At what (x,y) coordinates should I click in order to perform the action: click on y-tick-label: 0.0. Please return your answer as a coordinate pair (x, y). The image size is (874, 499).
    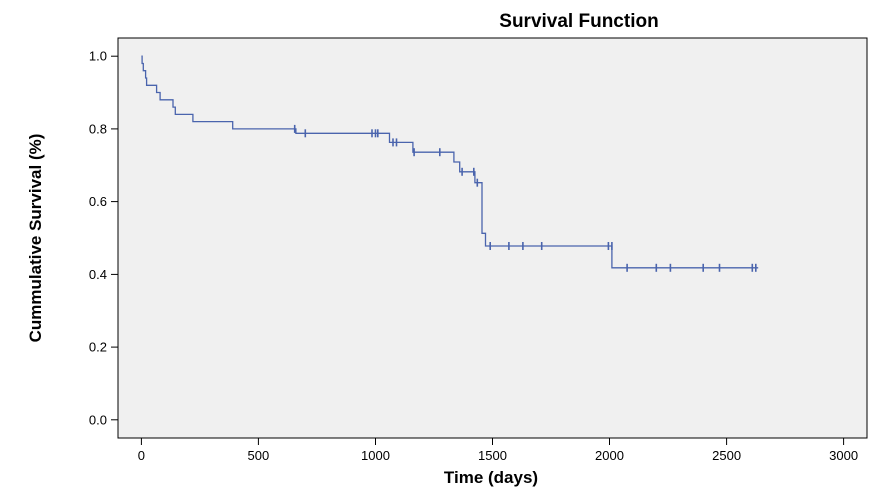
    Looking at the image, I should click on (98, 419).